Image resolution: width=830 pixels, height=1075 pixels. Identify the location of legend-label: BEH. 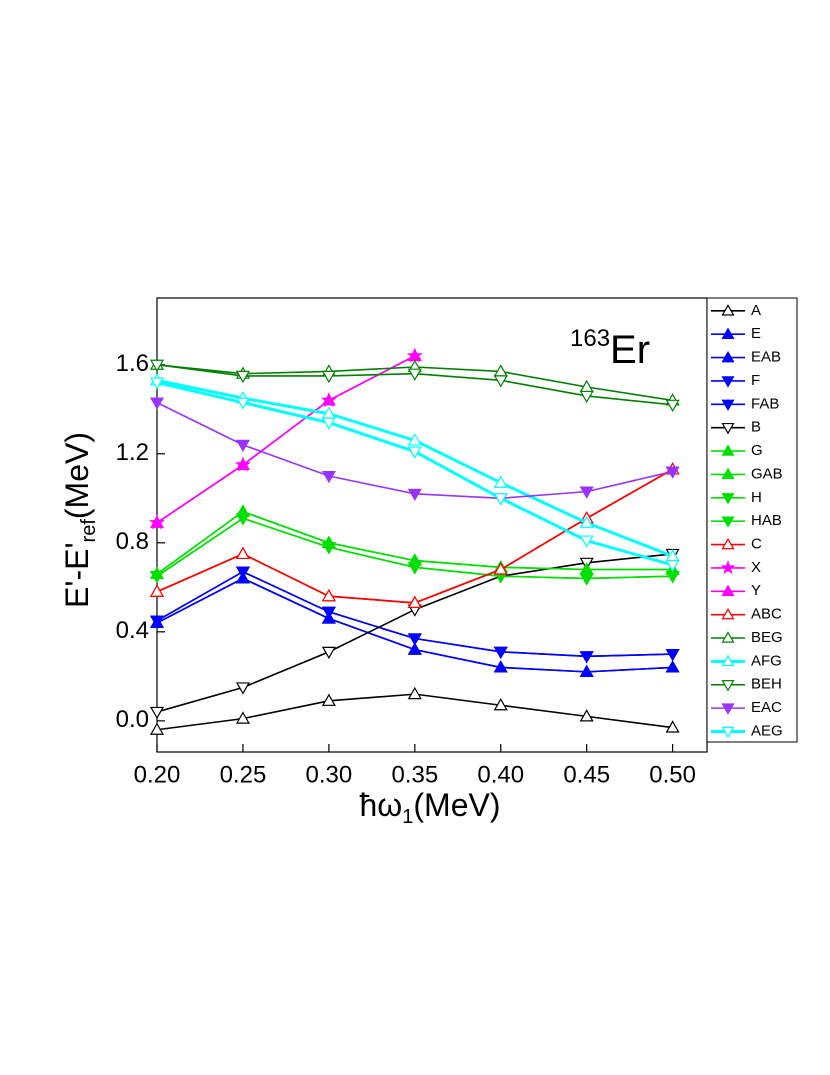
(766, 684).